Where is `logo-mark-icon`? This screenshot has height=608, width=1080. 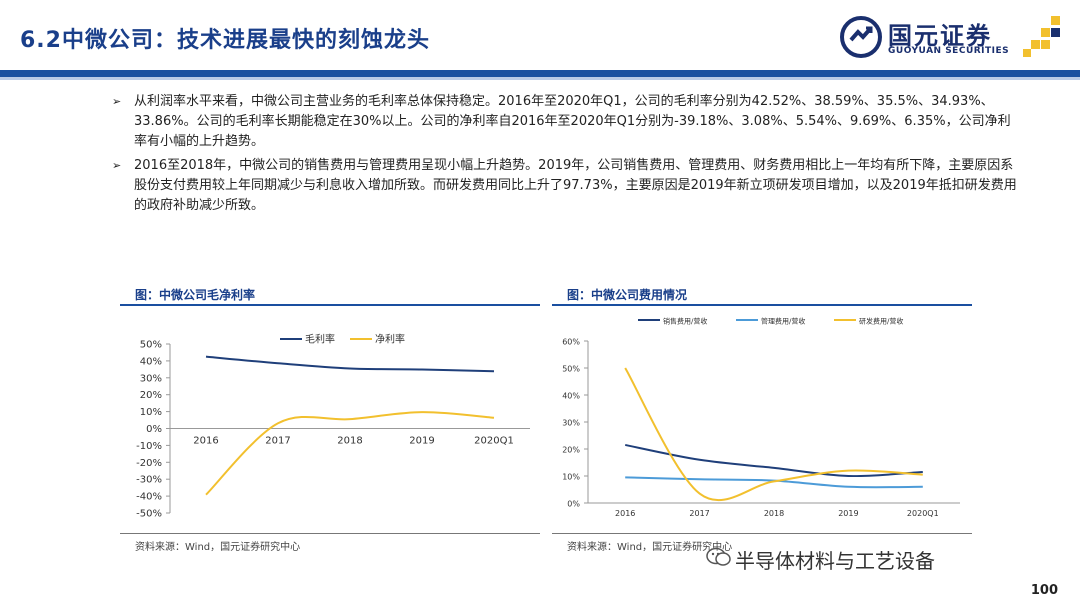
logo-mark-icon is located at coordinates (861, 37).